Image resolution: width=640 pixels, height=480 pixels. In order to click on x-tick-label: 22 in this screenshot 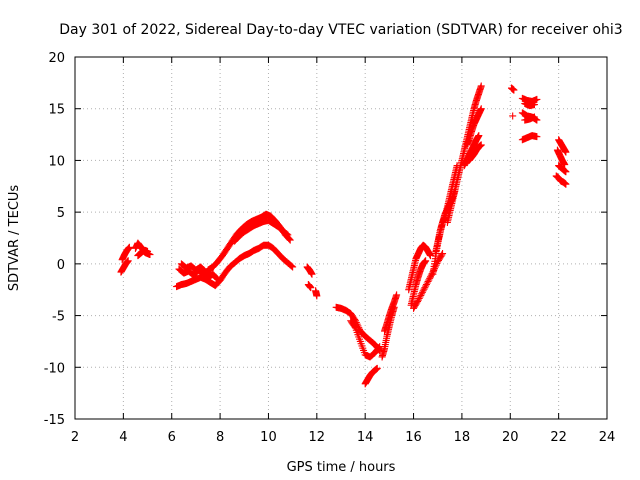, I will do `click(558, 437)`.